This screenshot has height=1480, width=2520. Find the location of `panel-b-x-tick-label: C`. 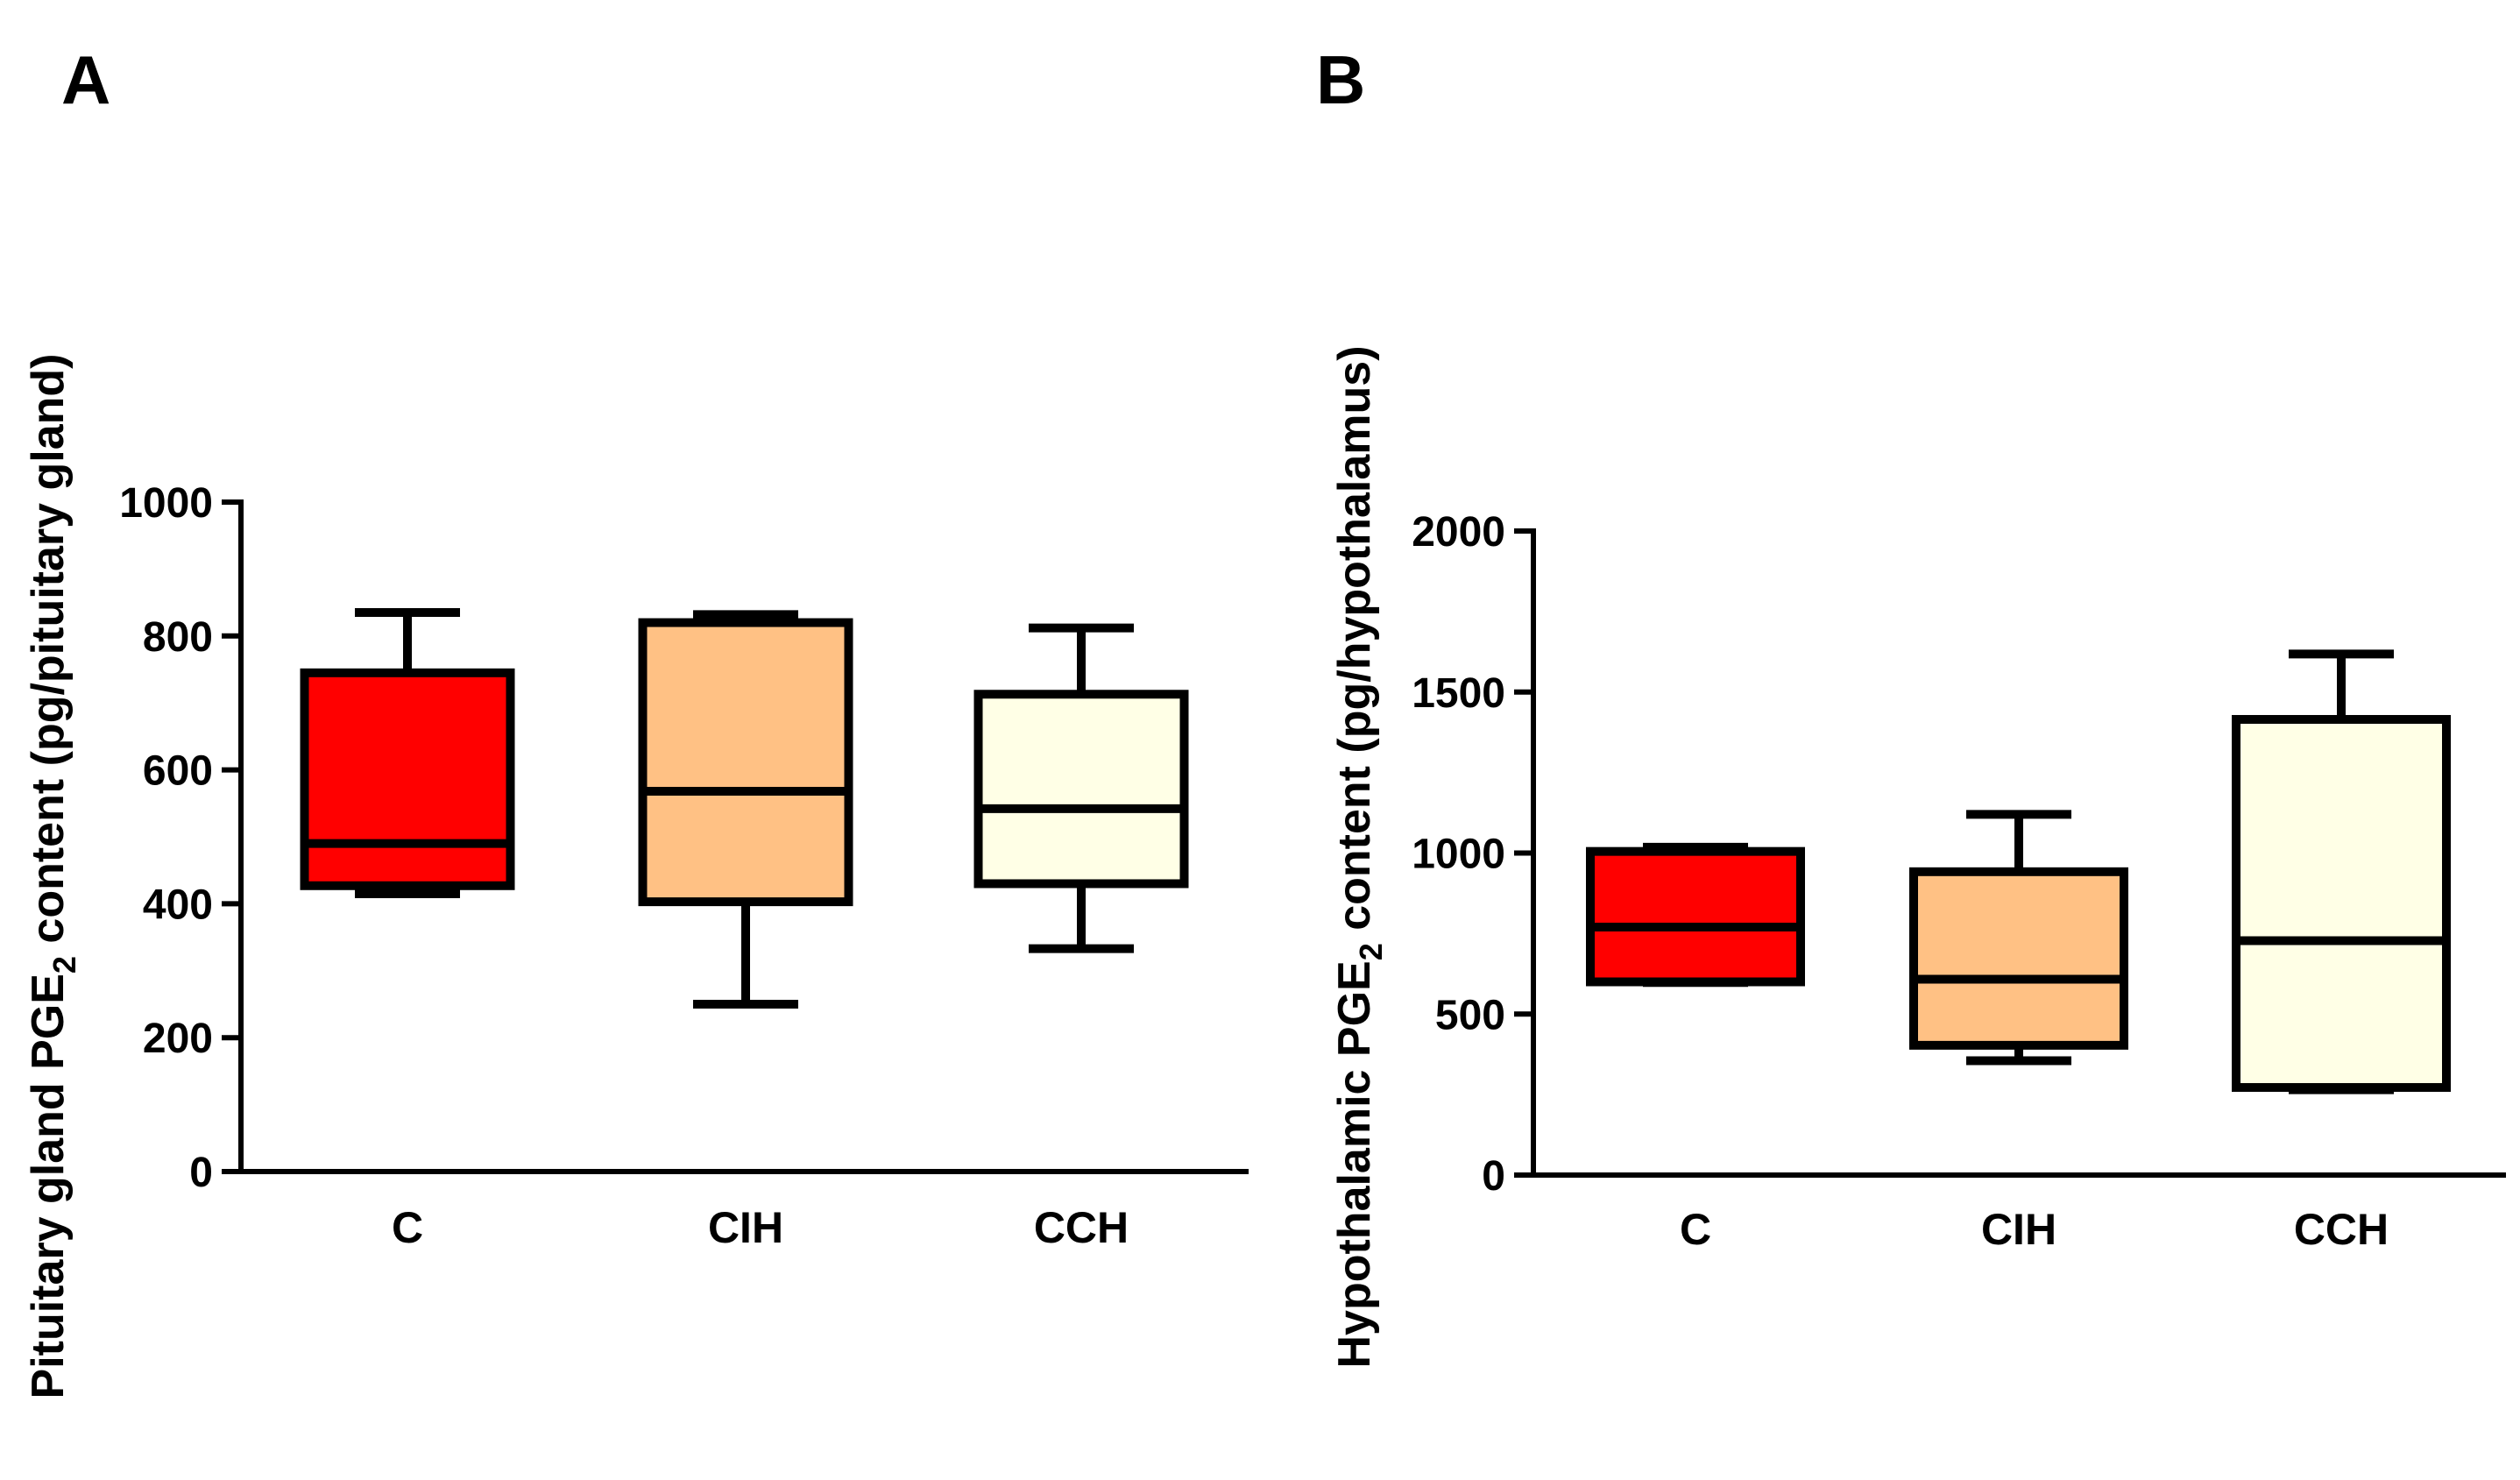

panel-b-x-tick-label: C is located at coordinates (1695, 1229).